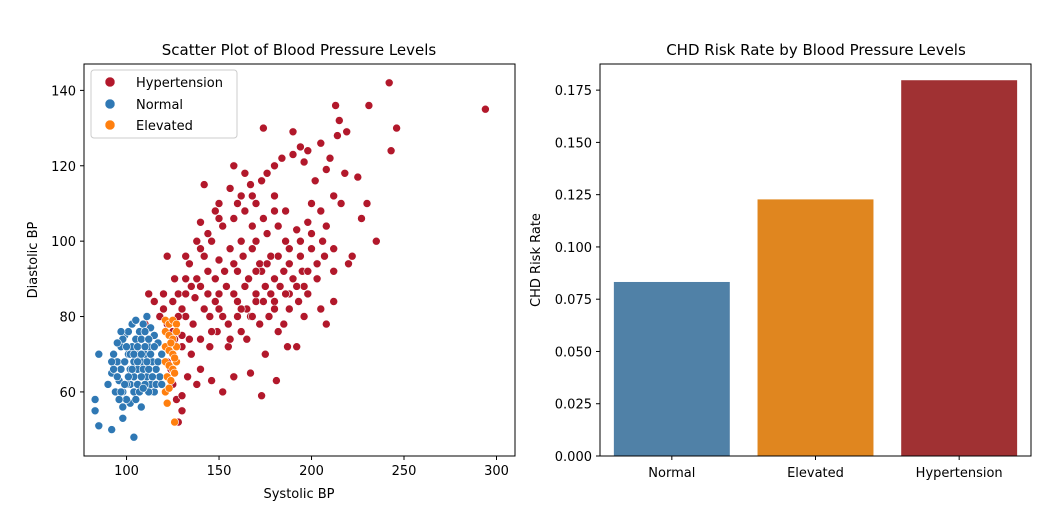  What do you see at coordinates (126, 471) in the screenshot?
I see `scatter-x-tick-label-0: 100` at bounding box center [126, 471].